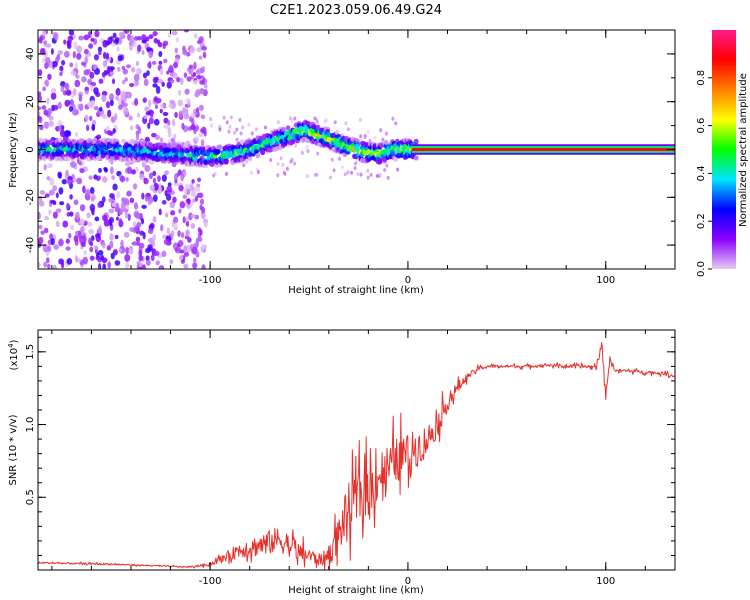 Image resolution: width=750 pixels, height=600 pixels. I want to click on snr-y-tick-label: 0.5, so click(30, 497).